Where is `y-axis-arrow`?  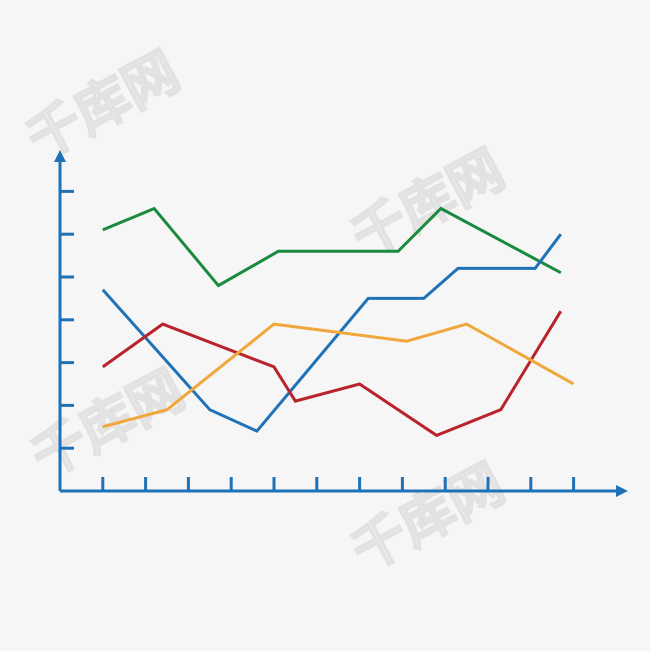
y-axis-arrow is located at coordinates (60, 156).